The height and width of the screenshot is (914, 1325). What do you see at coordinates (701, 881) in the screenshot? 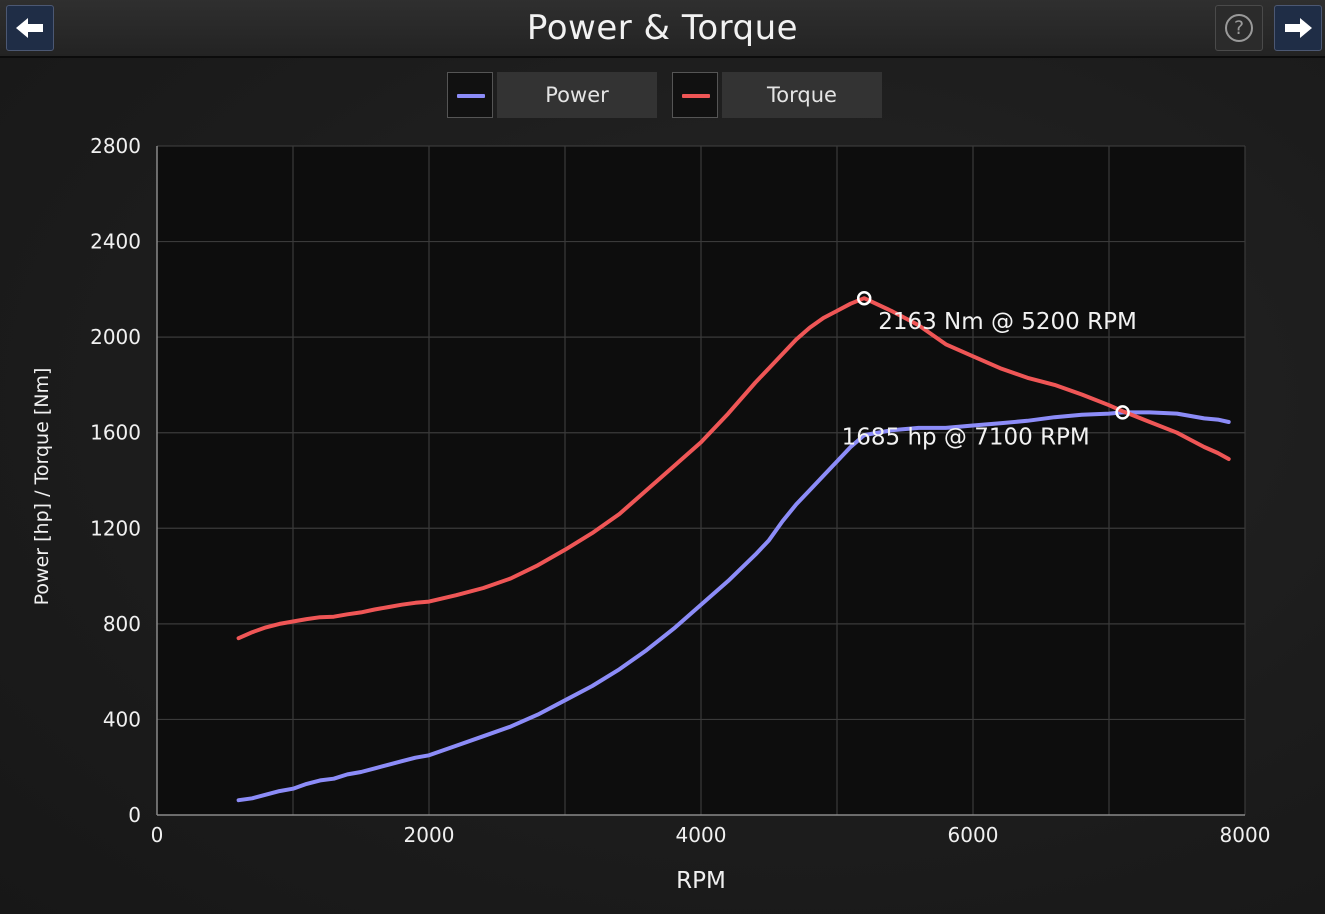
I see `x-axis-label: RPM` at bounding box center [701, 881].